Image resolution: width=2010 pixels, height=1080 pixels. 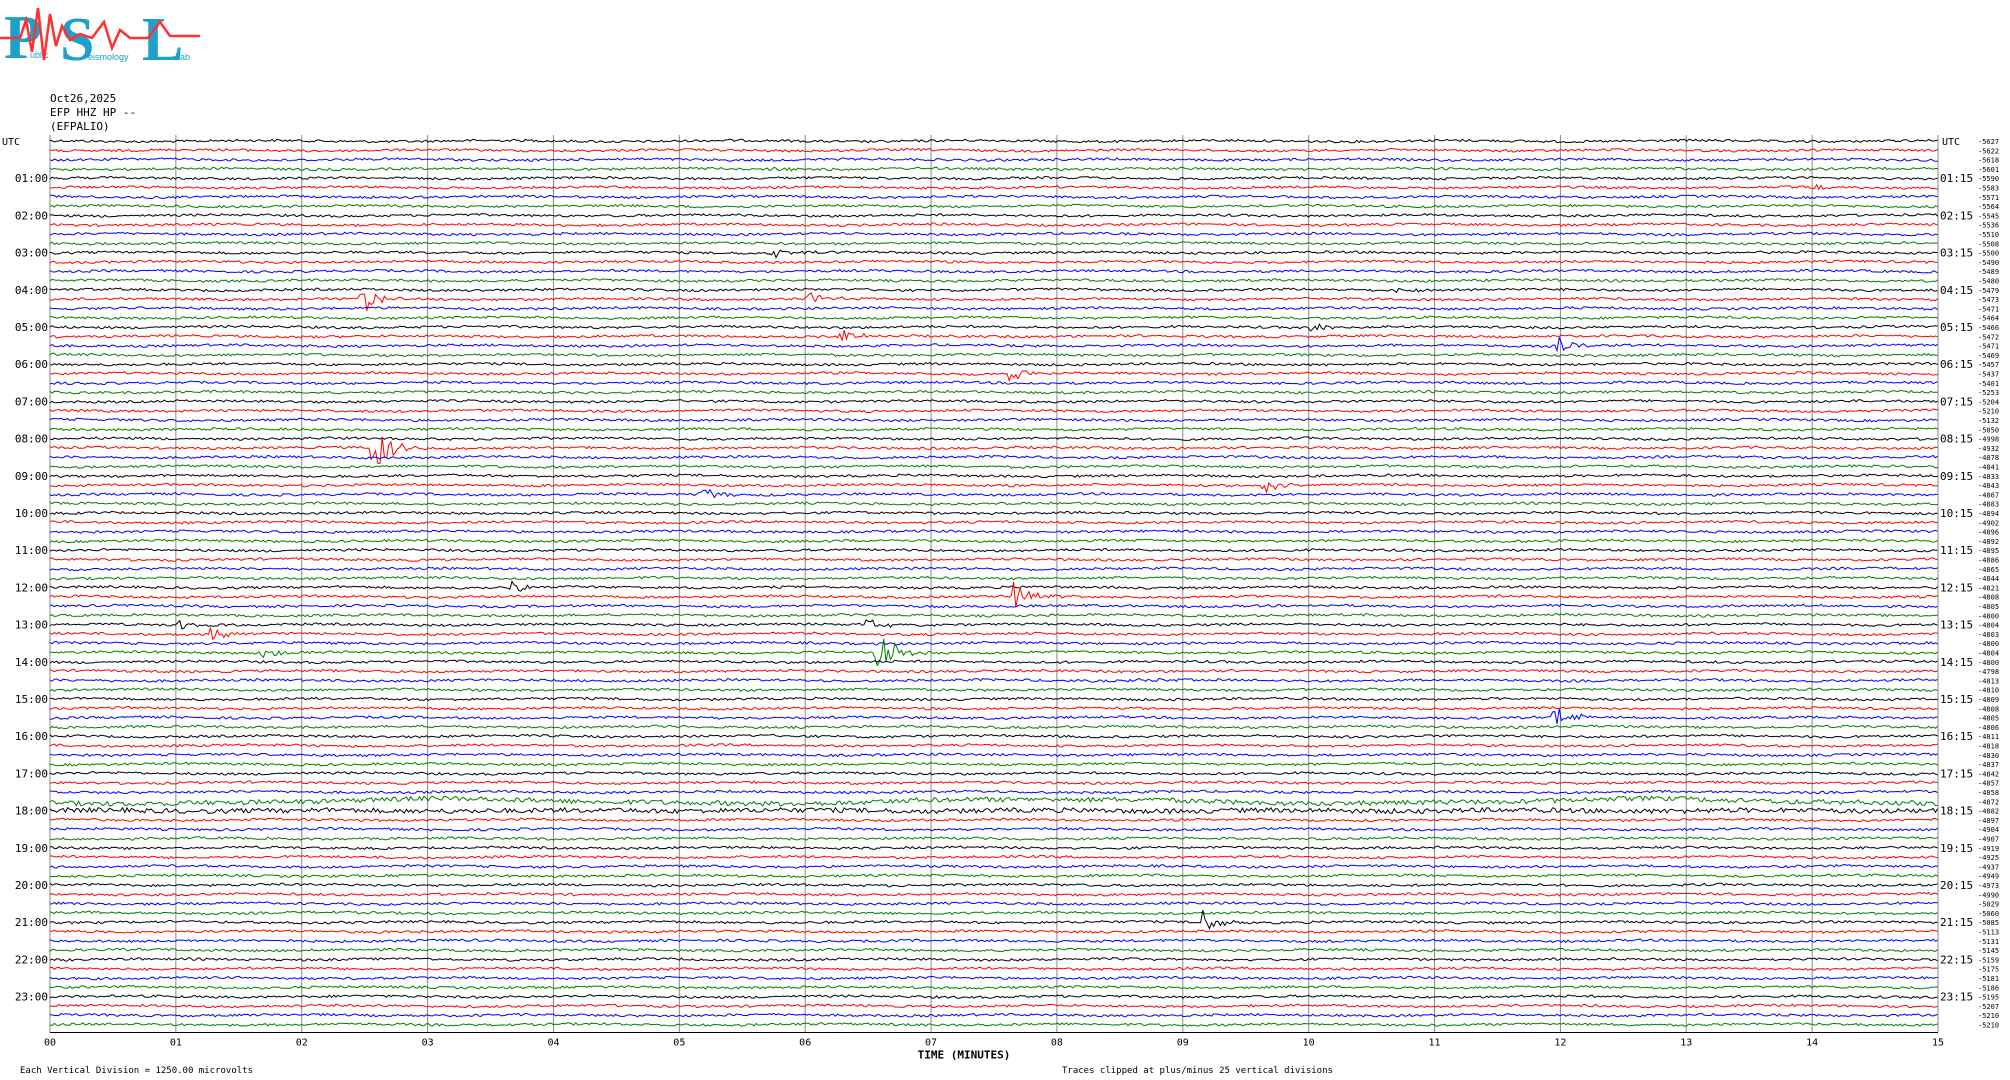 What do you see at coordinates (1988, 254) in the screenshot?
I see `offset-label: -5500` at bounding box center [1988, 254].